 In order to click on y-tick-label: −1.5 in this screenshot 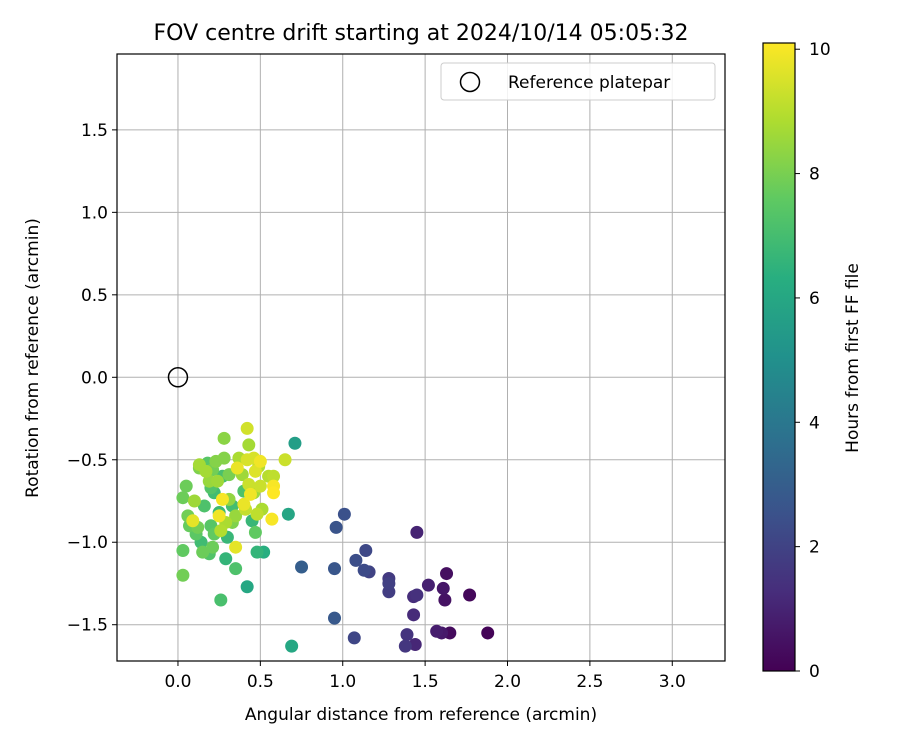, I will do `click(87, 626)`.